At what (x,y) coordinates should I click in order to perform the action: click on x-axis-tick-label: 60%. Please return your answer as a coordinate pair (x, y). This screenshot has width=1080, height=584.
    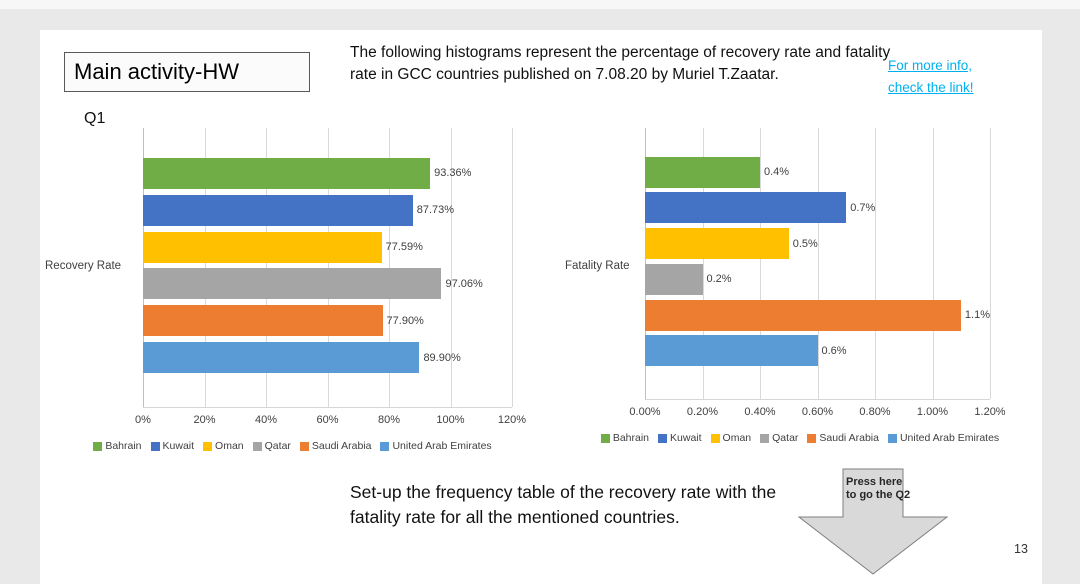
    Looking at the image, I should click on (327, 420).